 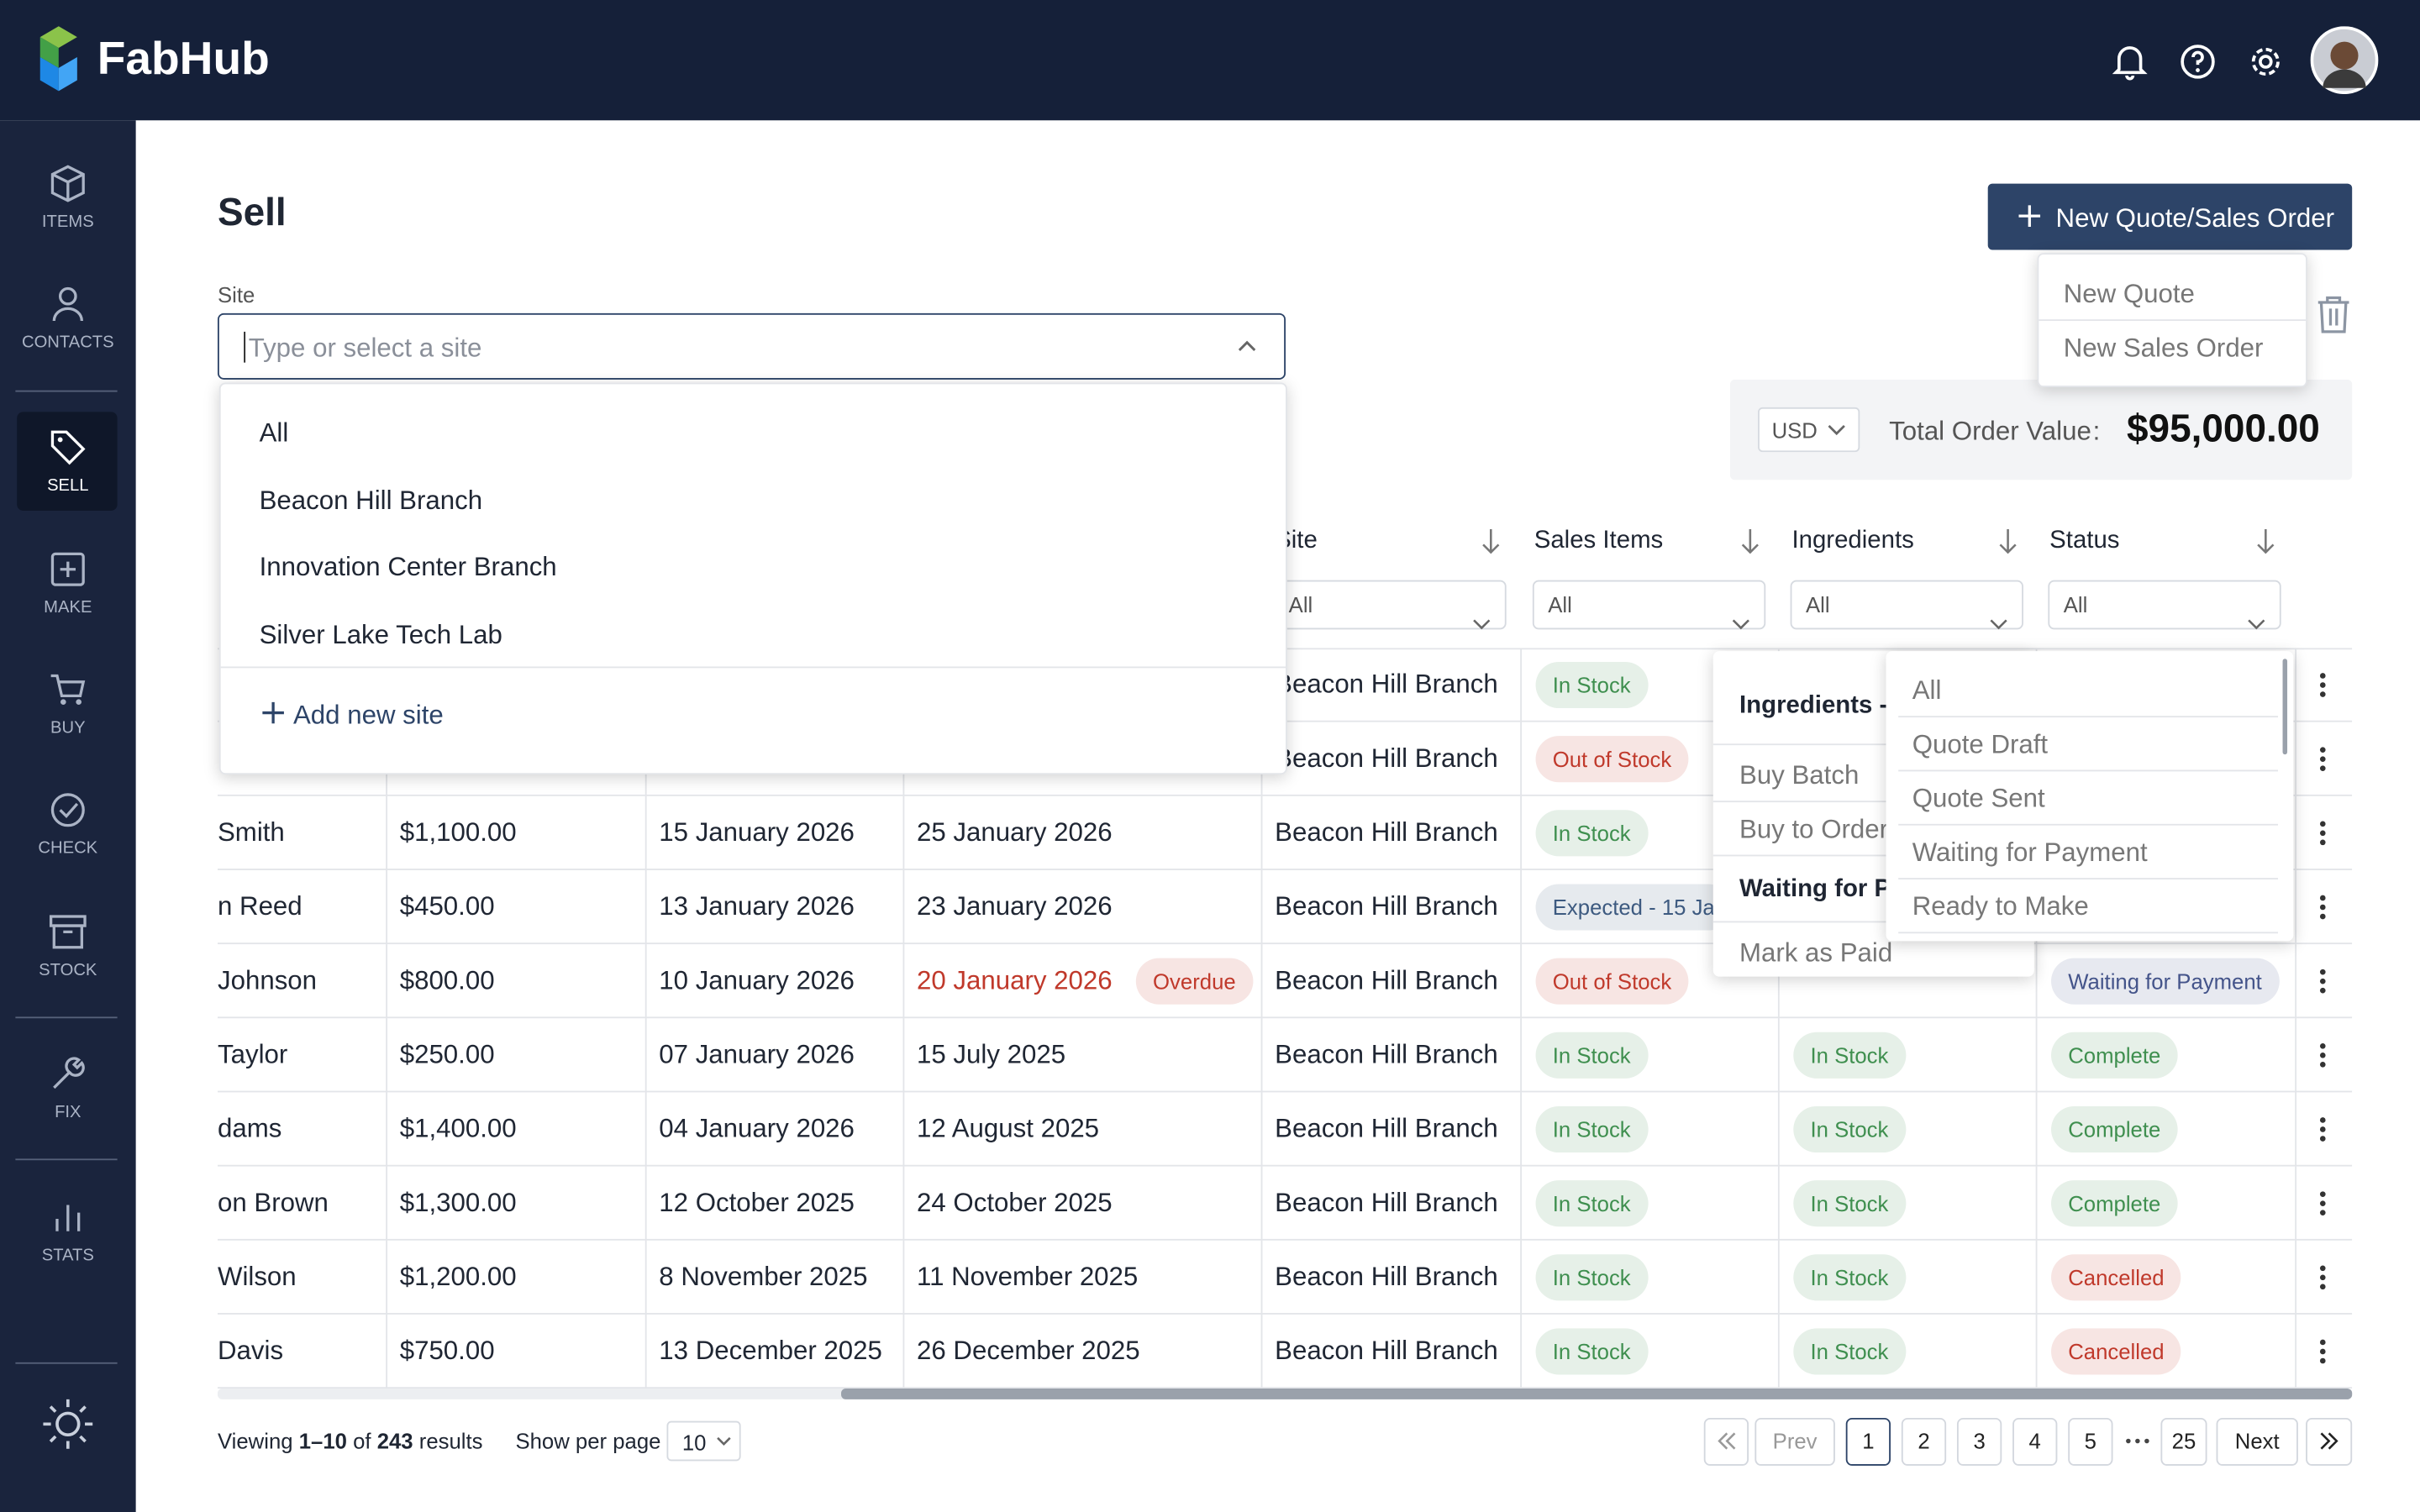 I want to click on menu-item: Buy Batch, so click(x=1800, y=775).